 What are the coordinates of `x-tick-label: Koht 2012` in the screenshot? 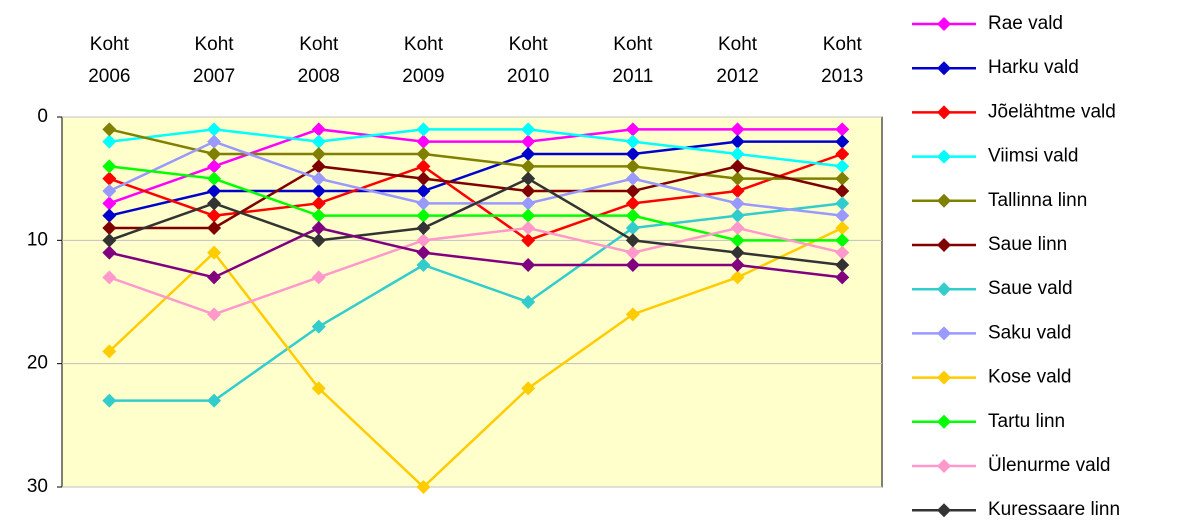 It's located at (737, 60).